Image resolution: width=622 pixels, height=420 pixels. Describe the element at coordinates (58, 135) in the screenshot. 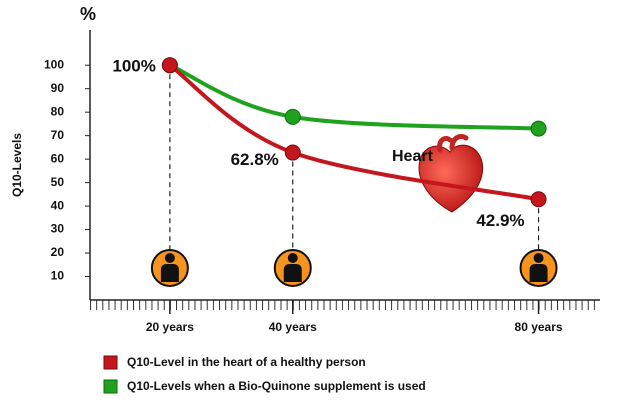

I see `y-tick-label: 70` at that location.